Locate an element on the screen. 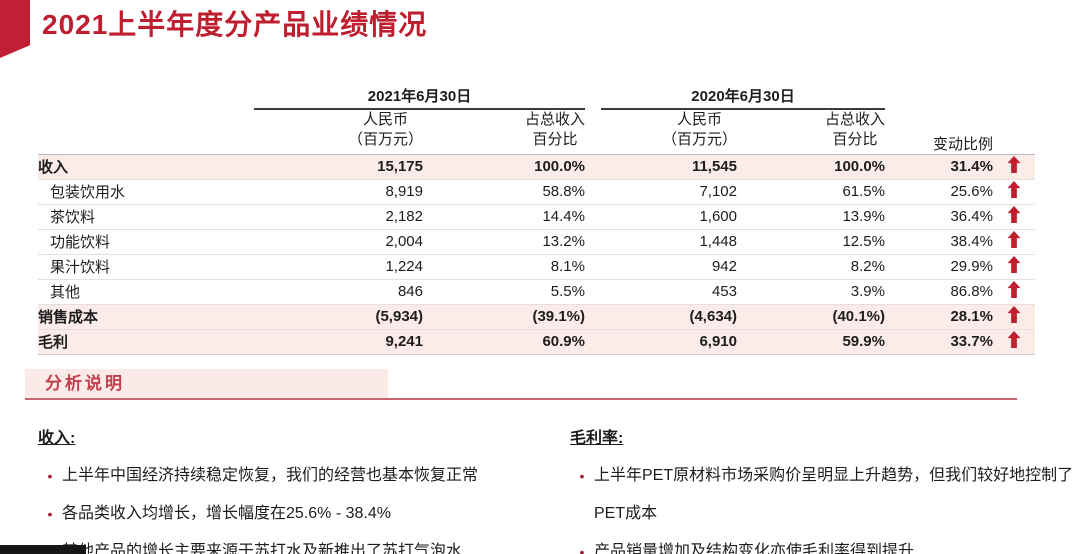  rmb-2021-value: 8,919 is located at coordinates (330, 192).